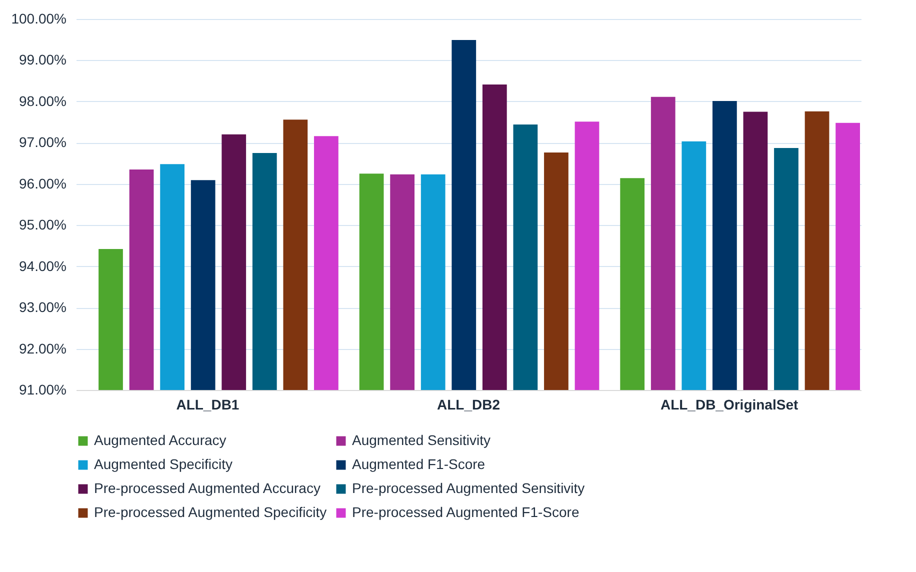 The image size is (916, 572). Describe the element at coordinates (42, 390) in the screenshot. I see `y-tick-label: 91.00%` at that location.